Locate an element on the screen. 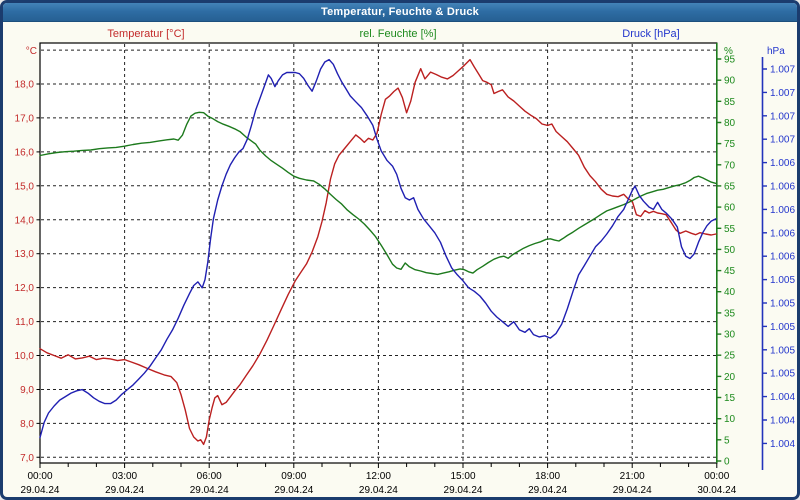 The height and width of the screenshot is (500, 800). temperature-axis-unit: °C is located at coordinates (31, 51).